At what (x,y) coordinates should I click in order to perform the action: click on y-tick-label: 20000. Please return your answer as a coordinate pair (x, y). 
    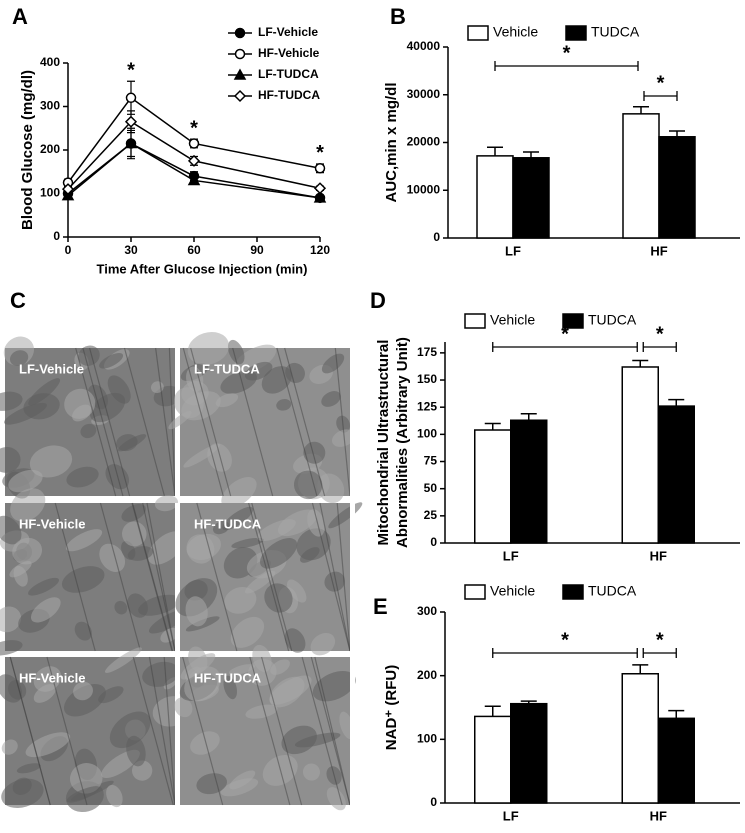
    Looking at the image, I should click on (424, 142).